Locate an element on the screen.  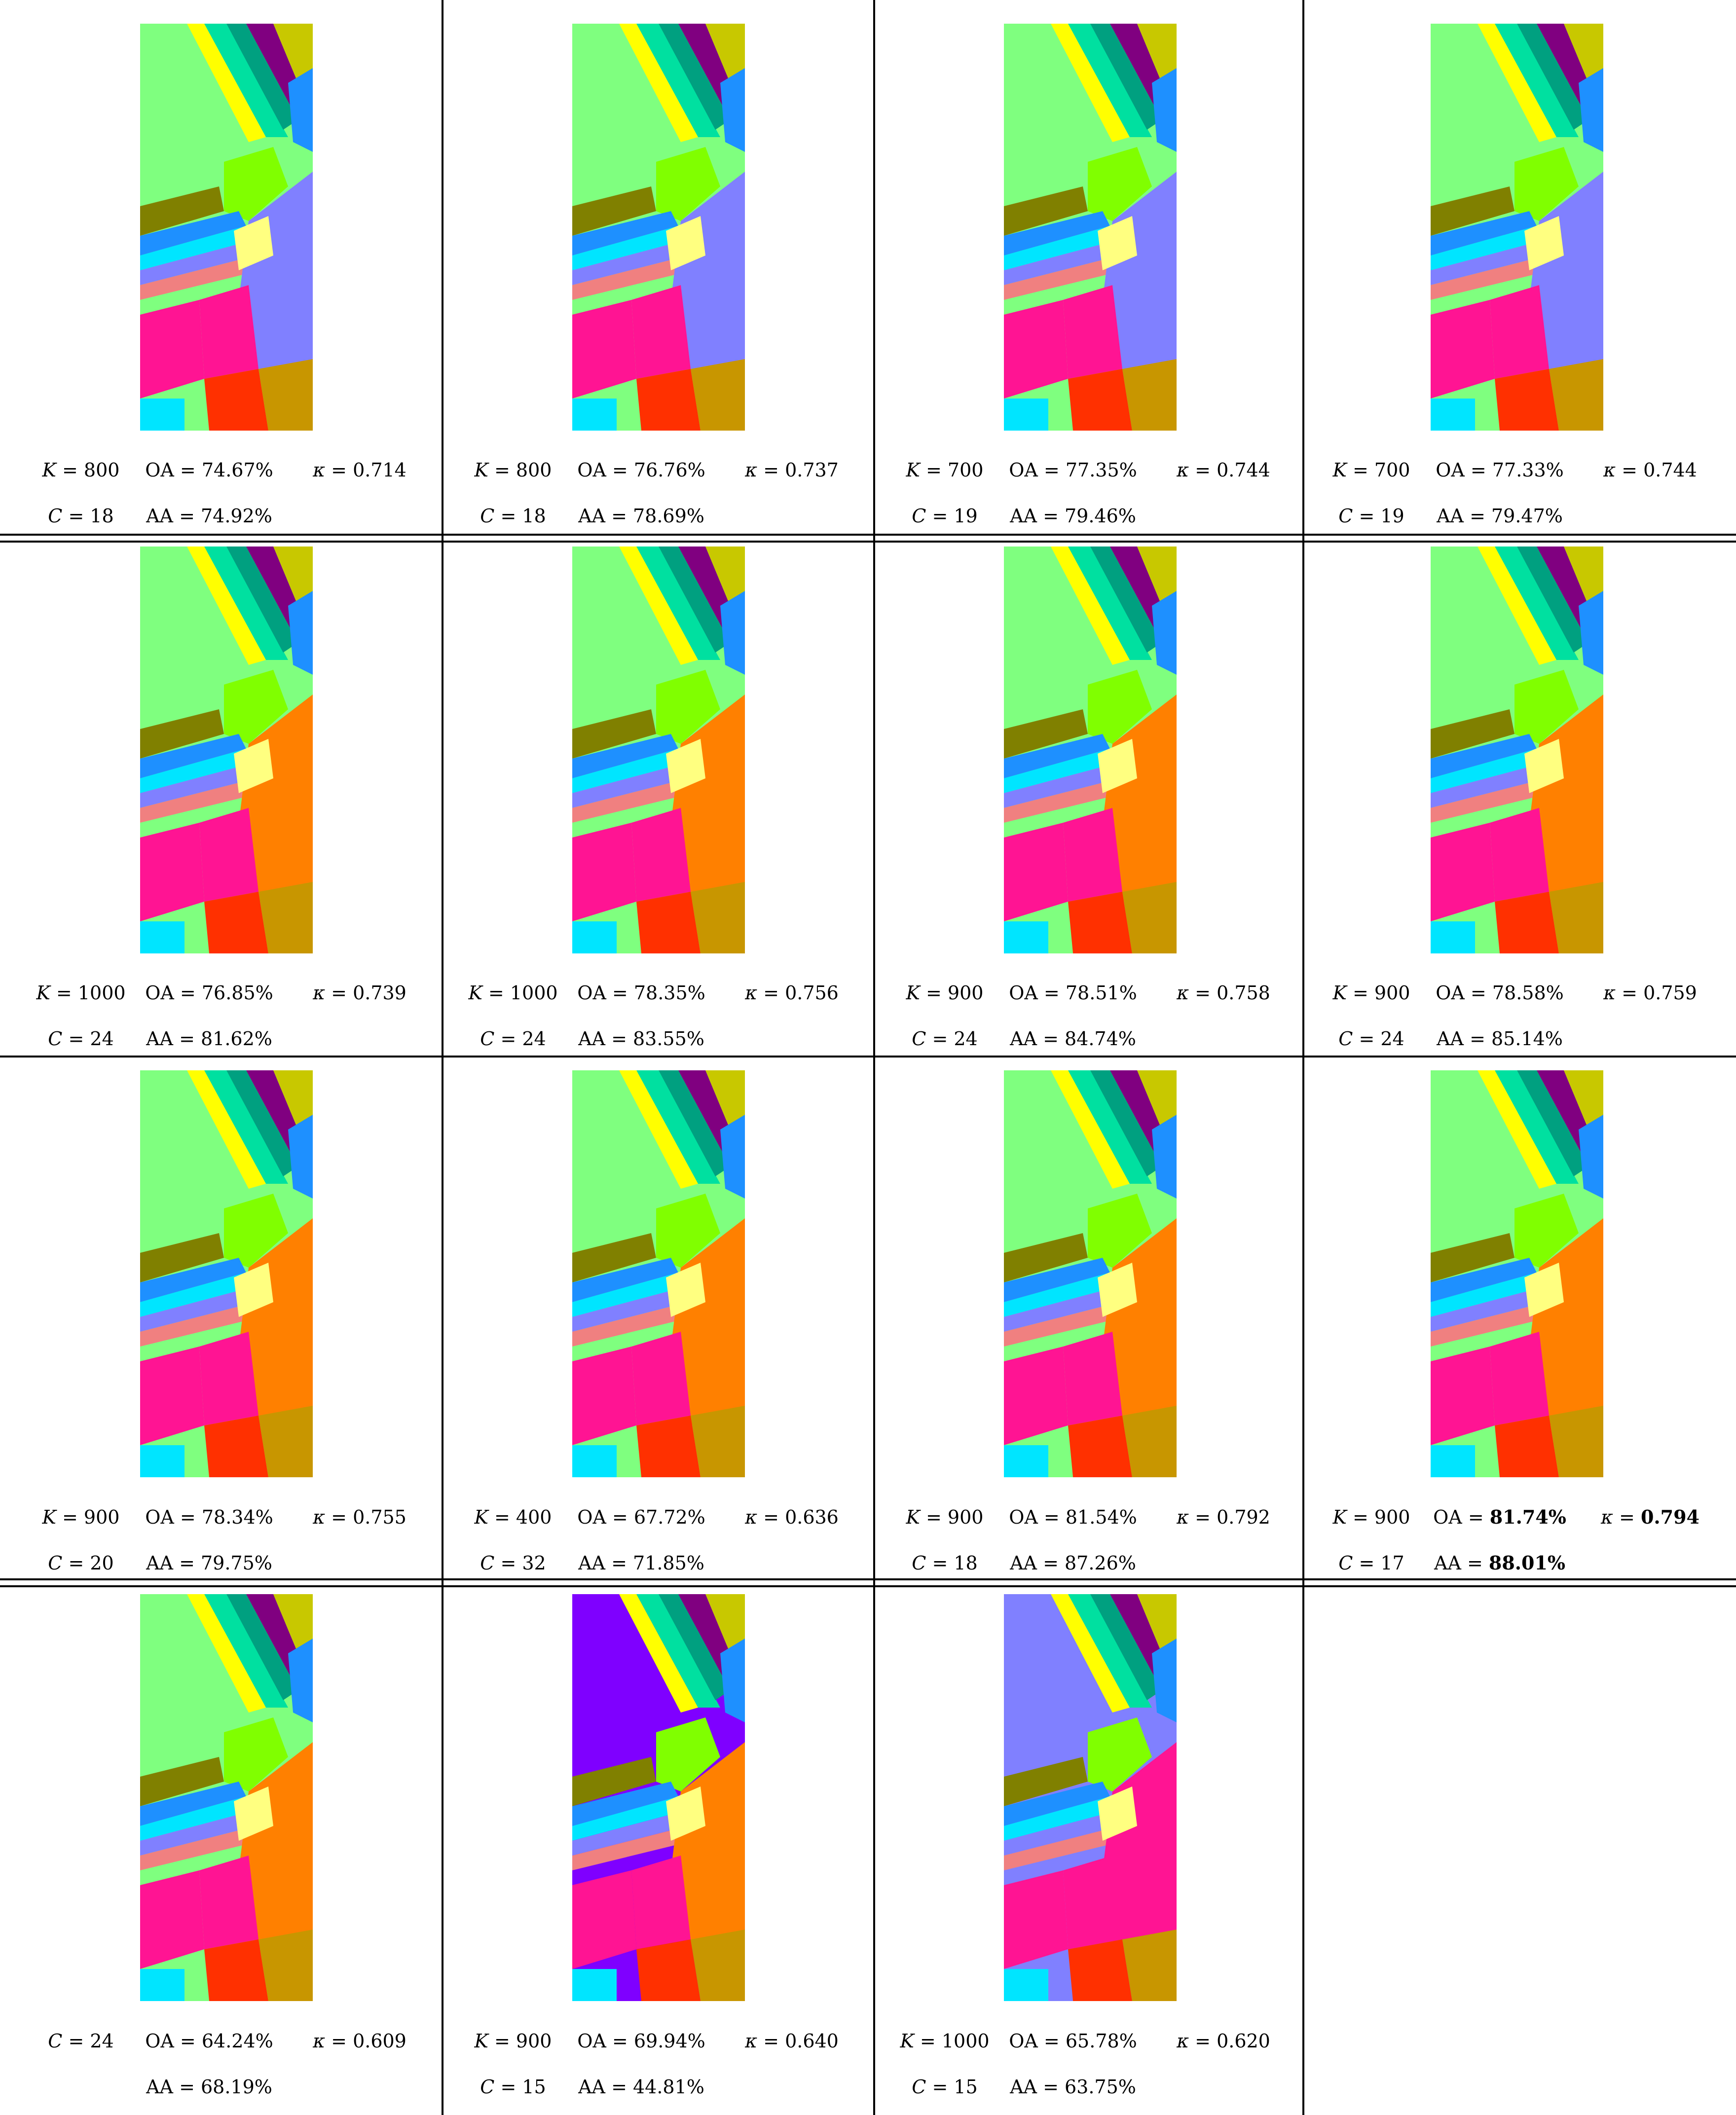
classification-map is located at coordinates (1090, 750).